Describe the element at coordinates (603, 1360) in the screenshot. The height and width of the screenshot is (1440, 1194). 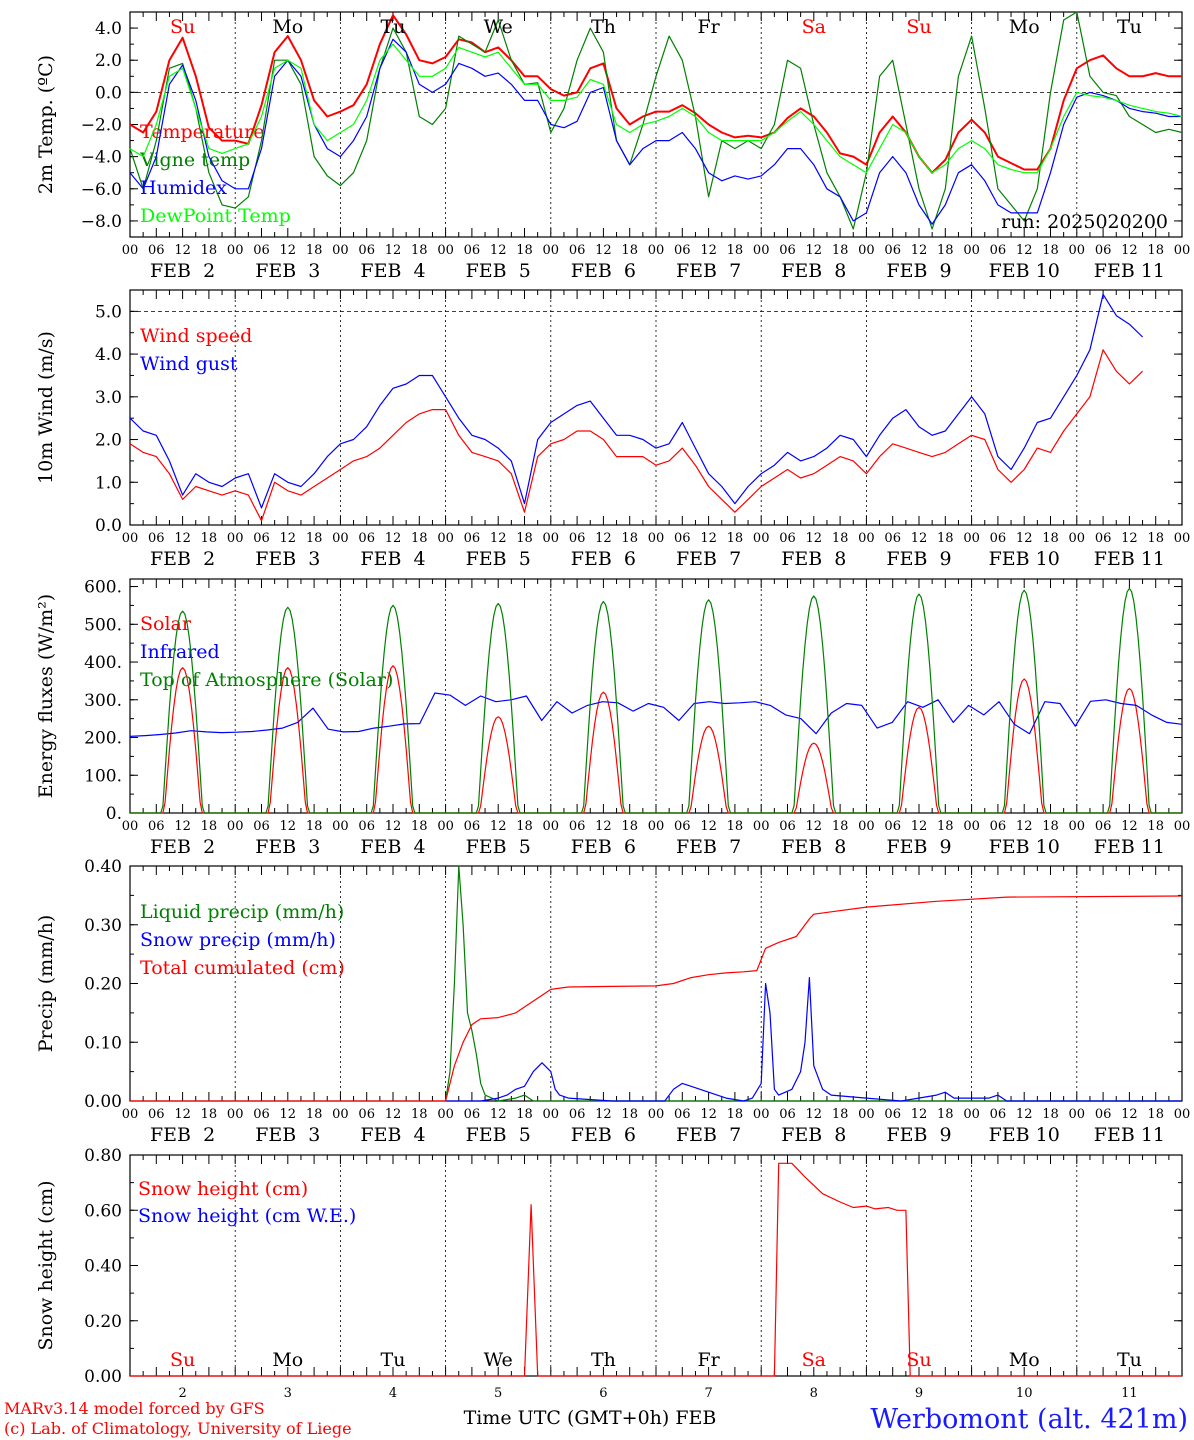
I see `weekday-label-bottom: Th` at that location.